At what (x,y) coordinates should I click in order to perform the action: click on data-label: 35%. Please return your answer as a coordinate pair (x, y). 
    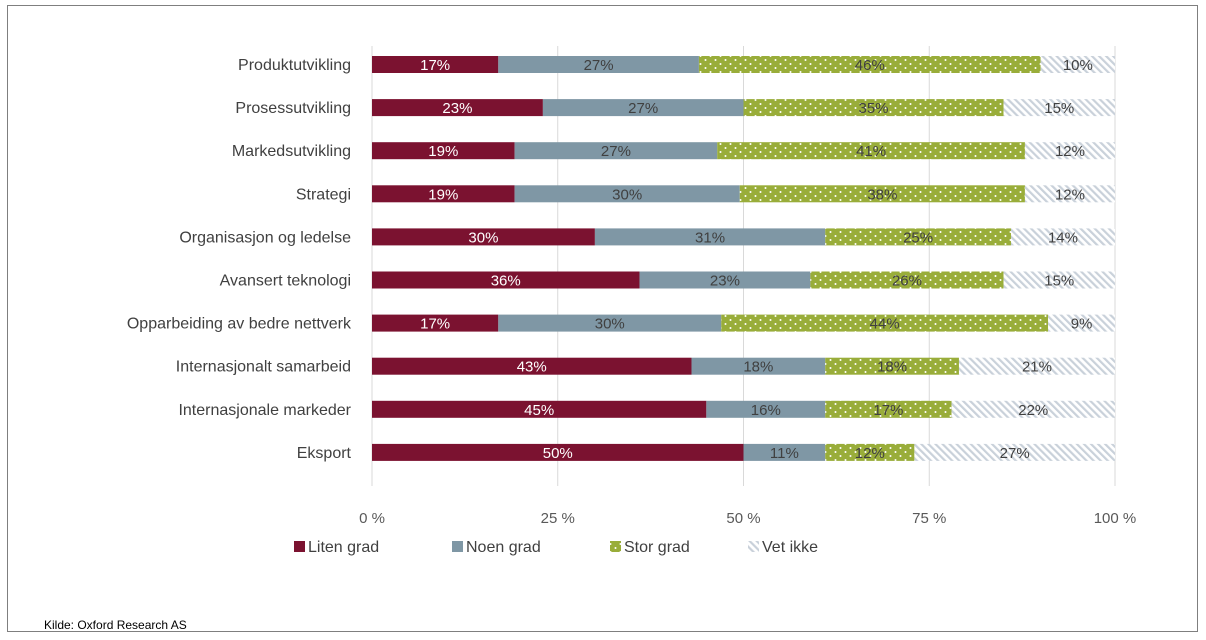
    Looking at the image, I should click on (874, 108).